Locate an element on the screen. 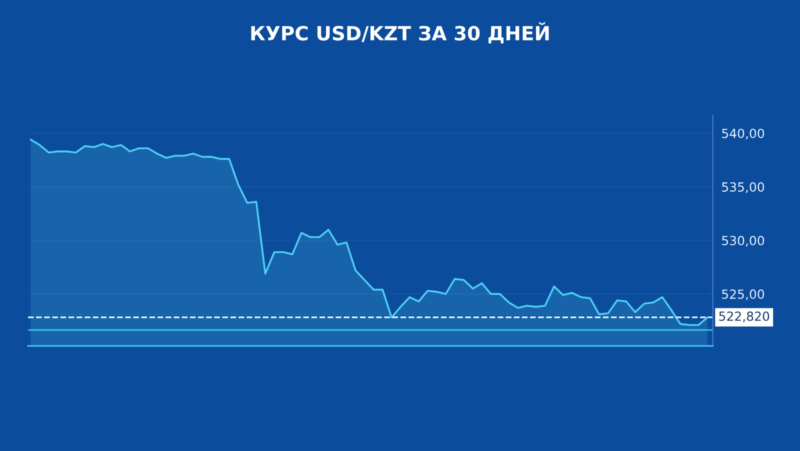 The height and width of the screenshot is (451, 800). ref-line-label: 522,820 is located at coordinates (744, 316).